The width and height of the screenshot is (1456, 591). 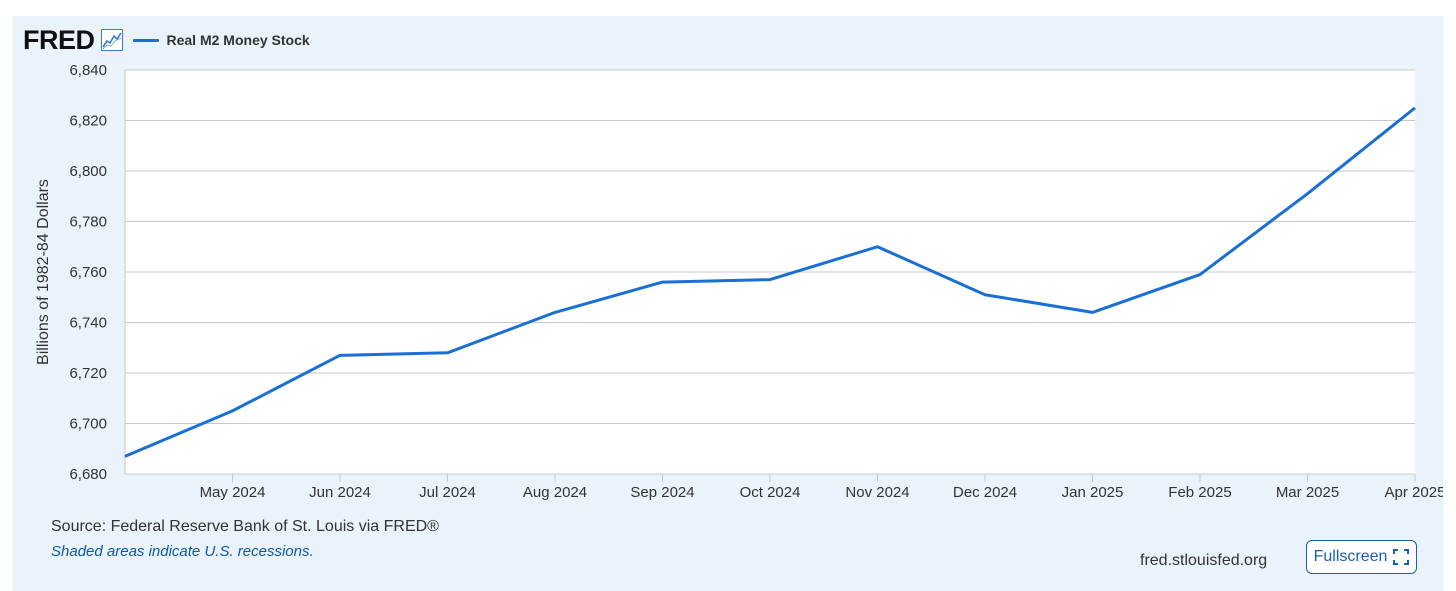 I want to click on x-tick-label: Jun 2024, so click(x=340, y=492).